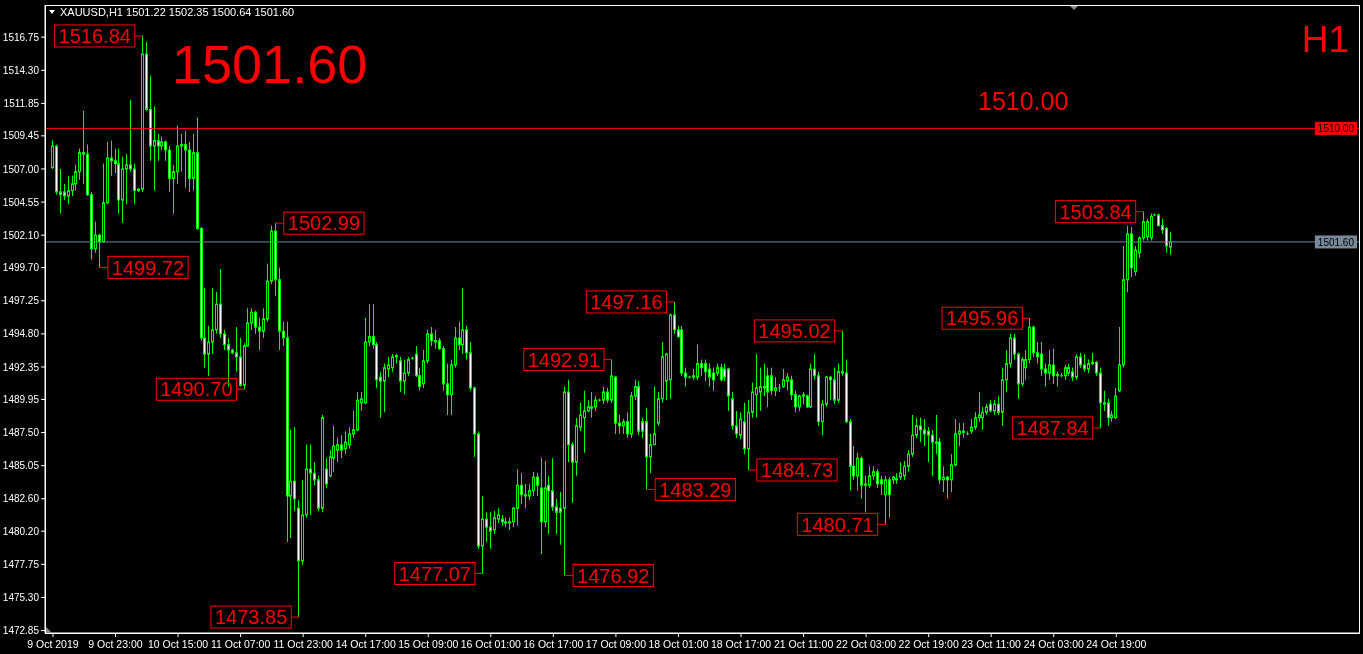  I want to click on x-tick-label: 11 Oct 07:00, so click(240, 644).